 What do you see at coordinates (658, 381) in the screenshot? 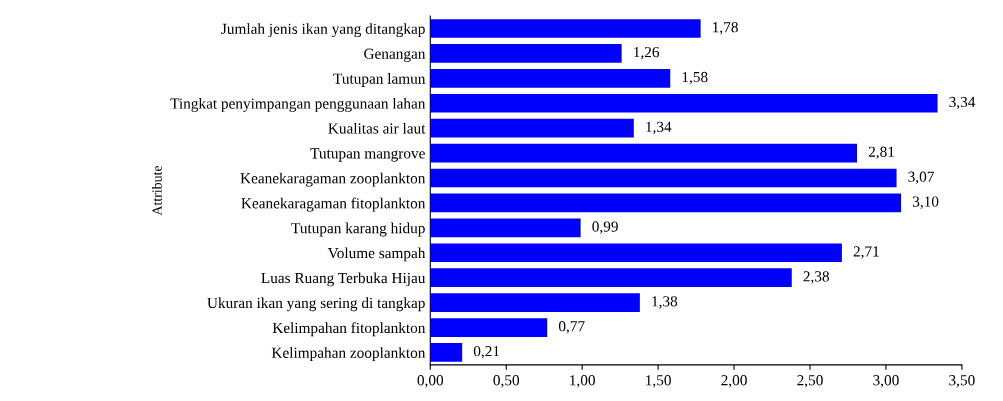
I see `x-tick-label: 1,50` at bounding box center [658, 381].